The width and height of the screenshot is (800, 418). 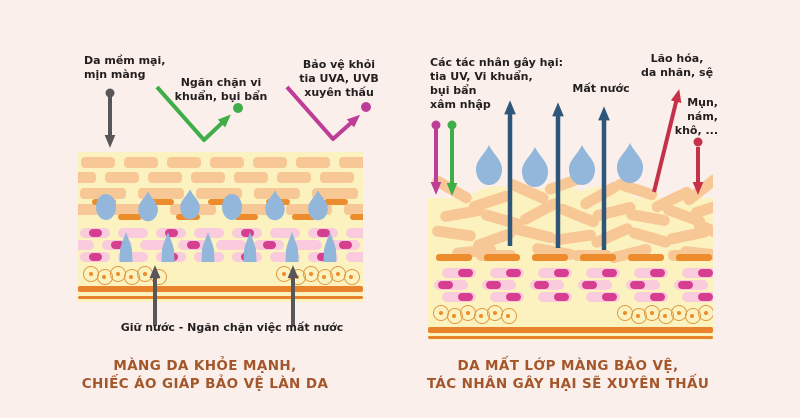 What do you see at coordinates (238, 108) in the screenshot?
I see `germ-dot-icon` at bounding box center [238, 108].